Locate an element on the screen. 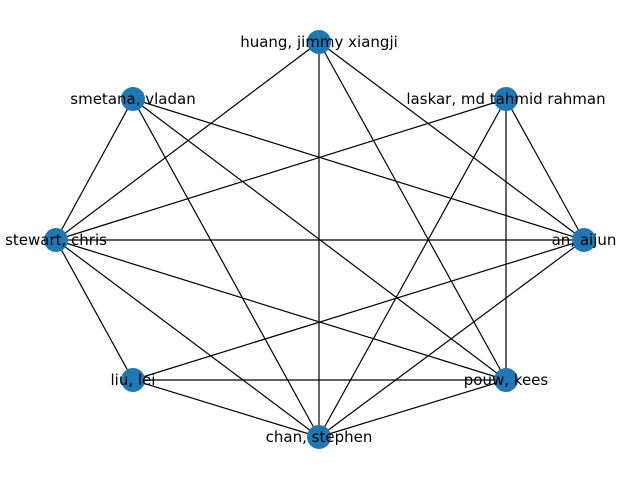 This screenshot has height=480, width=640. node-label-huang: huang, jimmy xiangji is located at coordinates (319, 42).